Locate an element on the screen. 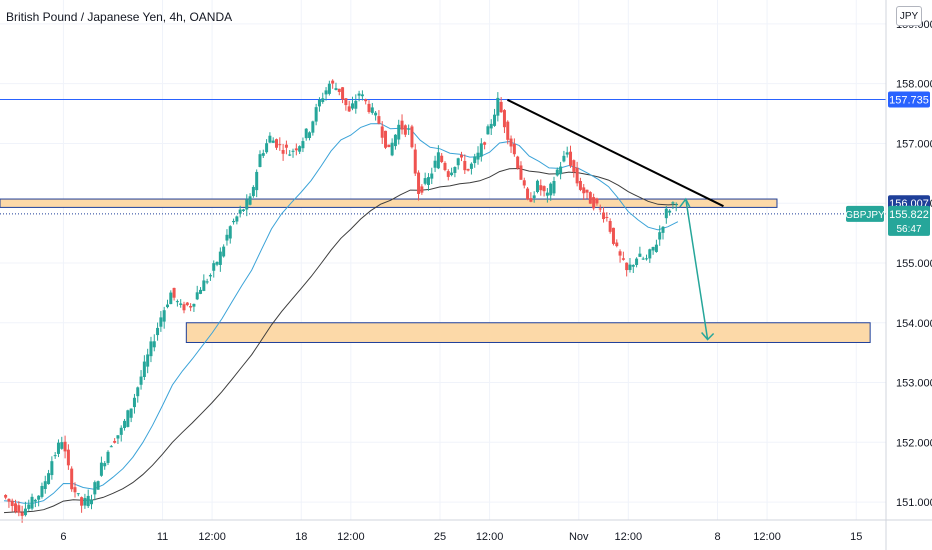  currency-button: JPY is located at coordinates (909, 16).